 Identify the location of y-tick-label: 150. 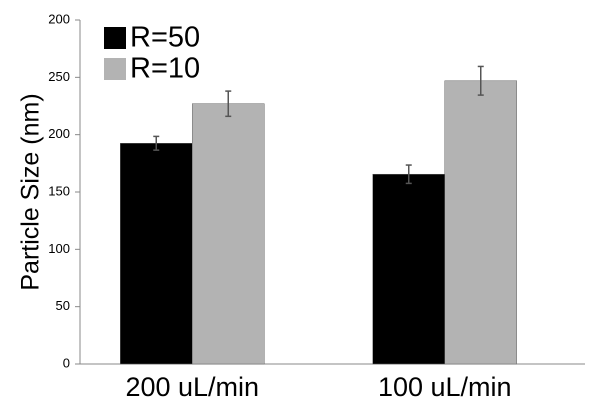
(59, 190).